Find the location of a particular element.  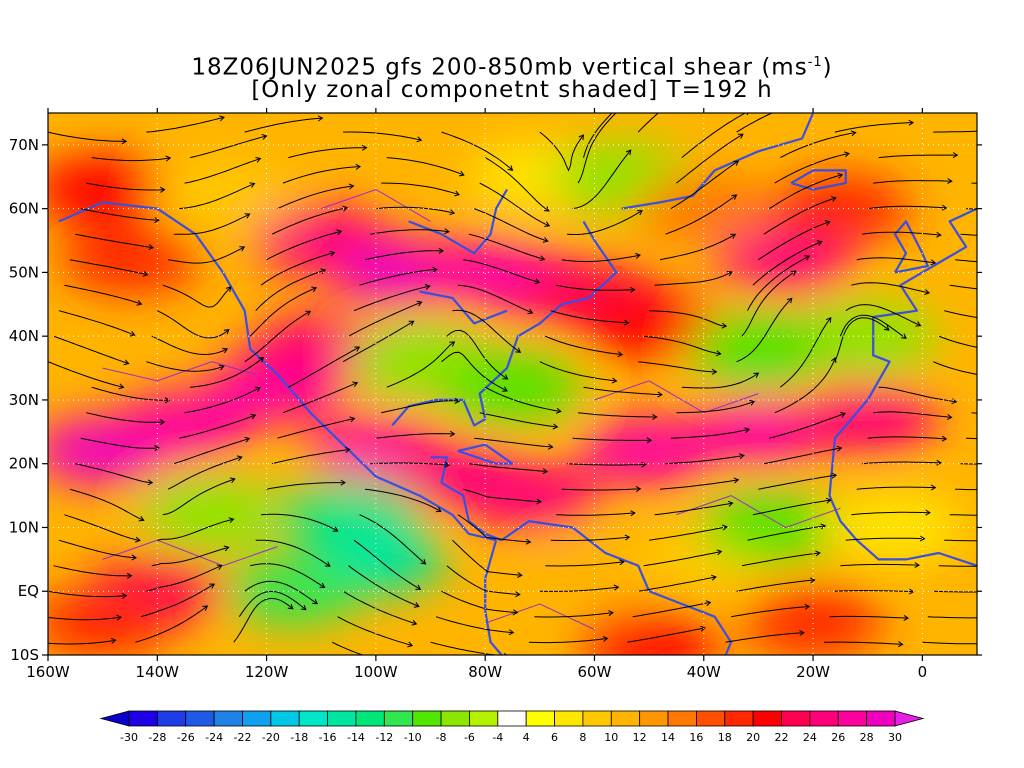

title-line-2: [Only zonal componetnt shaded] T=192 h is located at coordinates (512, 90).